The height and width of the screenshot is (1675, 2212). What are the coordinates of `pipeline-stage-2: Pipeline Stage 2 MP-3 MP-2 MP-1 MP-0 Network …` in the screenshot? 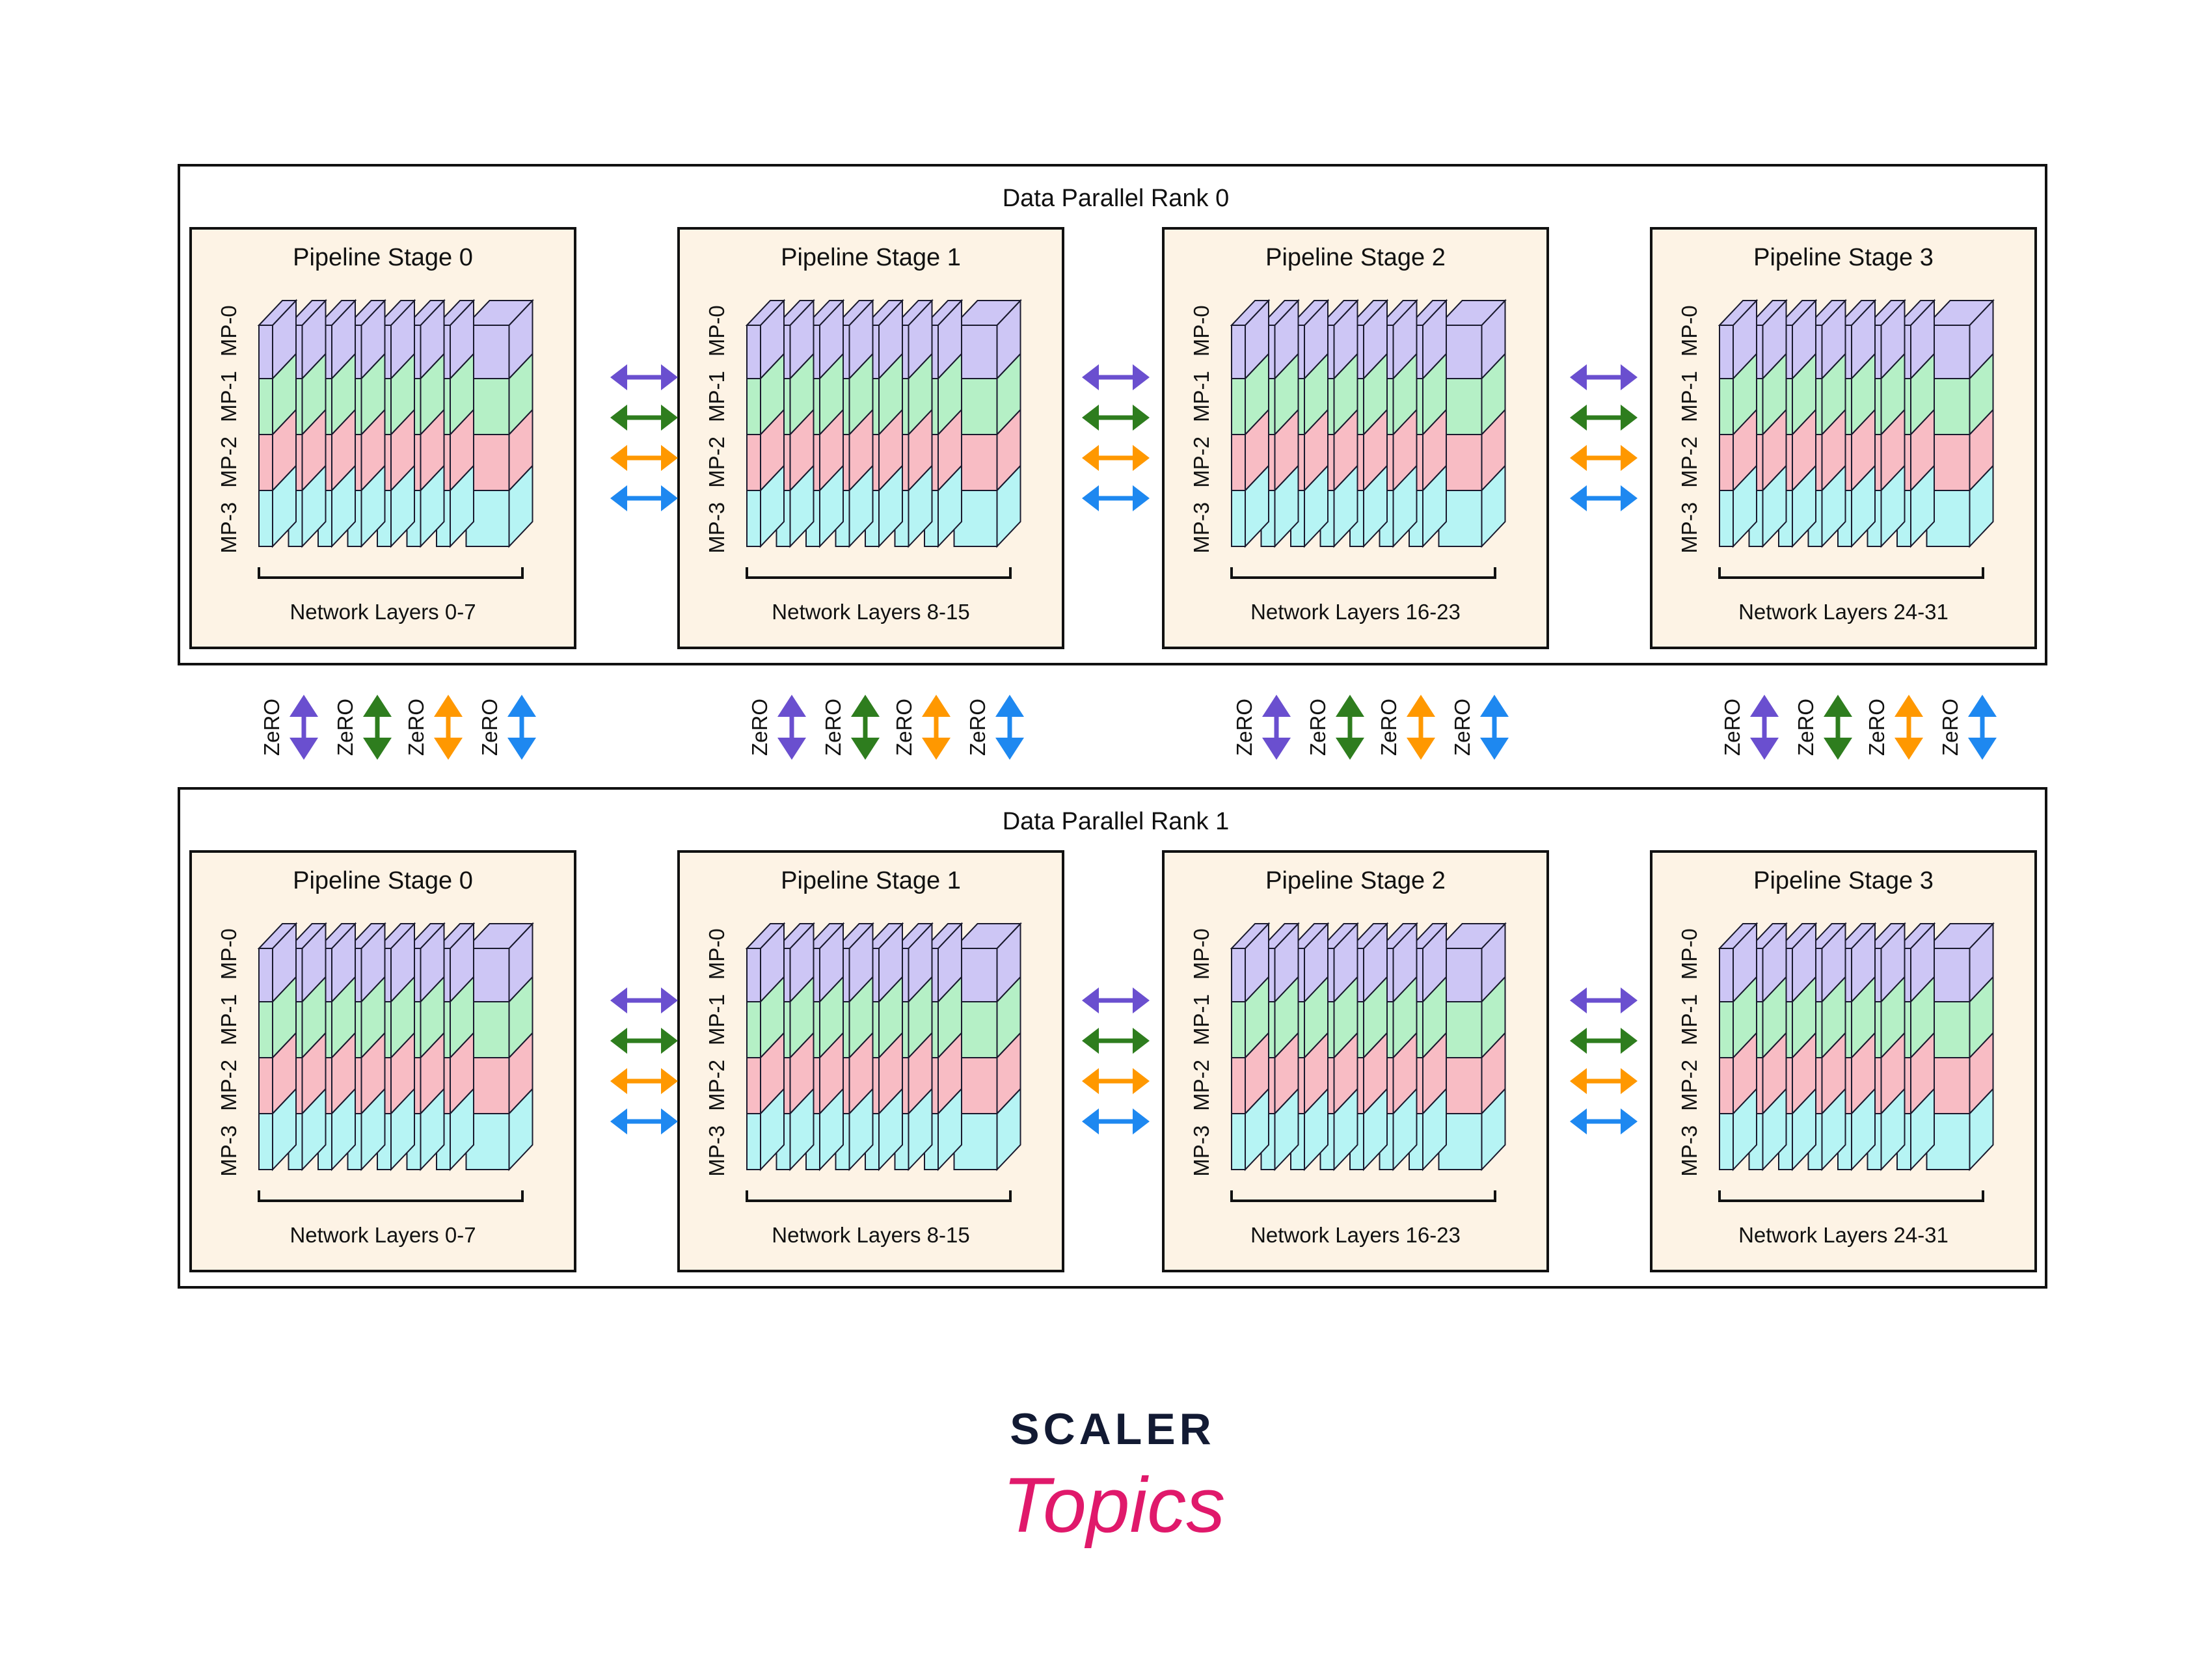 It's located at (1355, 1061).